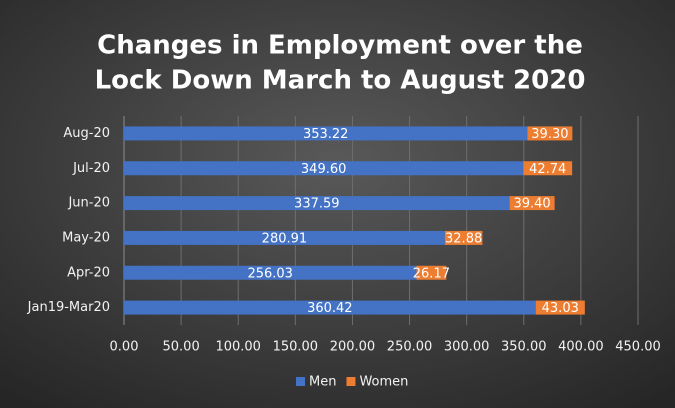 This screenshot has width=675, height=408. I want to click on x-tick-label: 150.00, so click(296, 347).